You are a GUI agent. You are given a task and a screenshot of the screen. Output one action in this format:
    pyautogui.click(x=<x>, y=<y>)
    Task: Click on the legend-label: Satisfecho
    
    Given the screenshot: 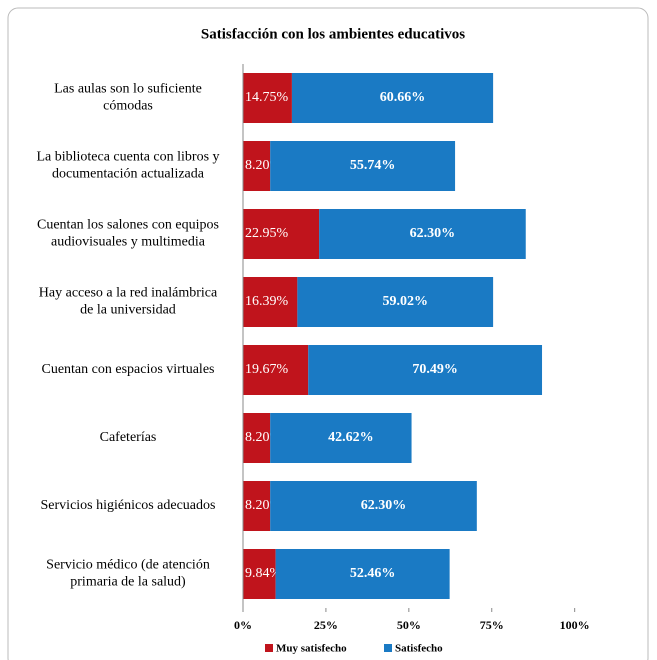 What is the action you would take?
    pyautogui.click(x=419, y=649)
    